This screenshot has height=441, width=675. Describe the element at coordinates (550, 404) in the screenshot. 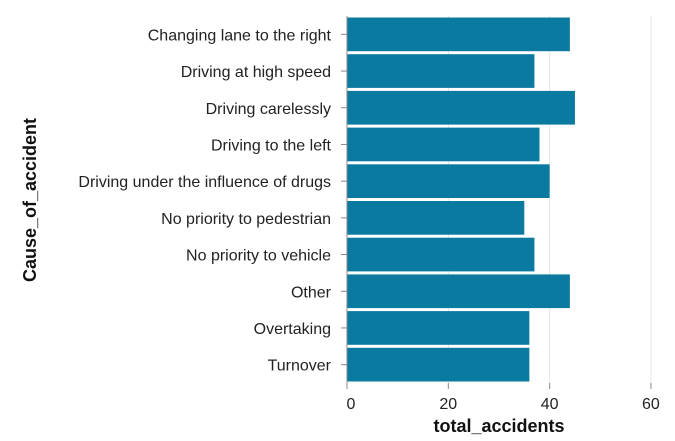

I see `x-tick-label: 40` at that location.